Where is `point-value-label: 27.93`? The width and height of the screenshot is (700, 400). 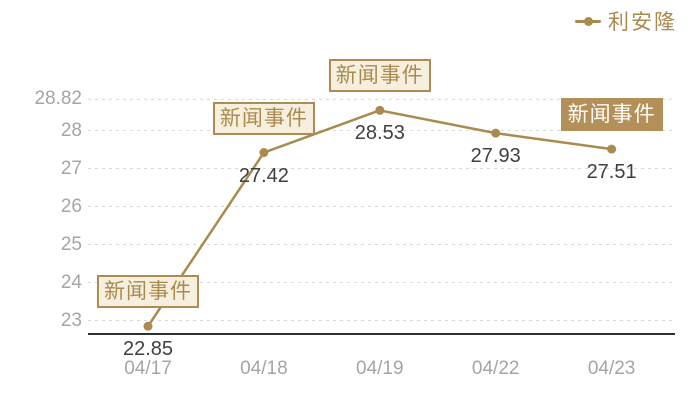 point-value-label: 27.93 is located at coordinates (495, 156).